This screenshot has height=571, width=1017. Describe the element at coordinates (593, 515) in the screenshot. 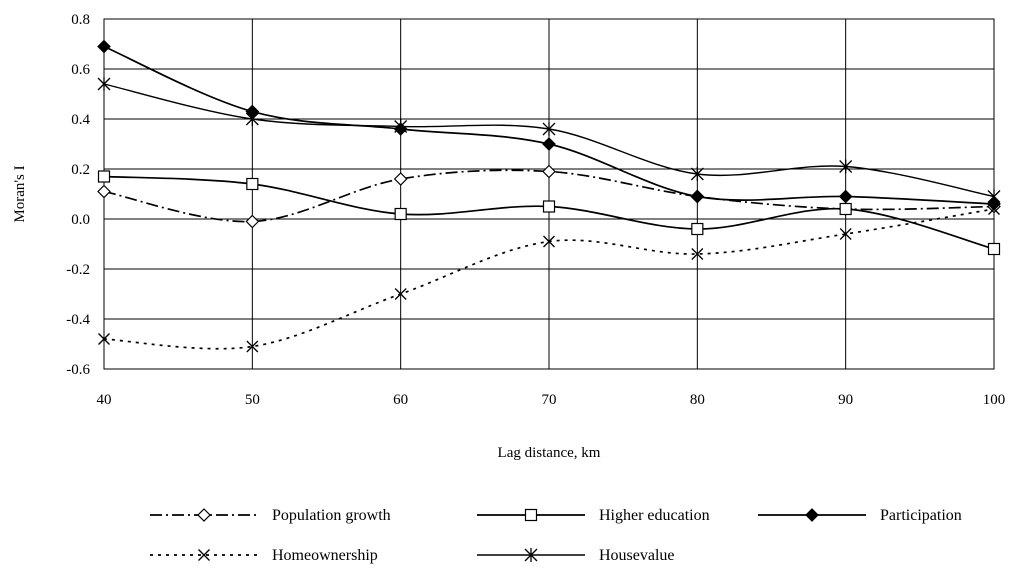

I see `legend-item-higher-education: Higher education` at that location.